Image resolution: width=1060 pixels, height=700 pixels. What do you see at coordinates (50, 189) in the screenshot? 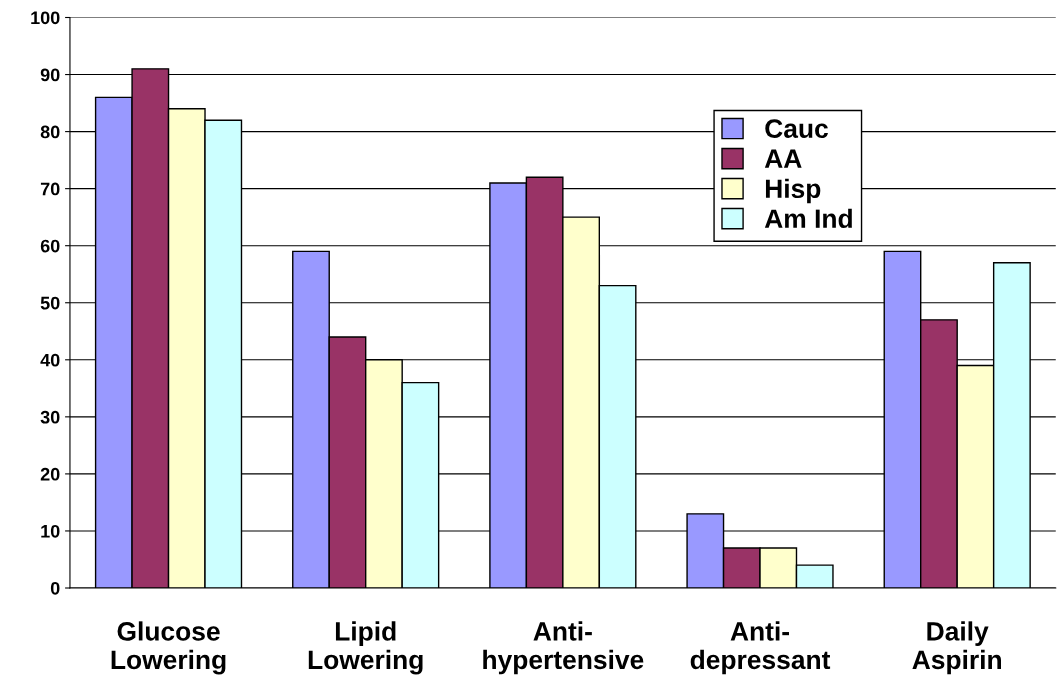
I see `y-tick-label: 70` at bounding box center [50, 189].